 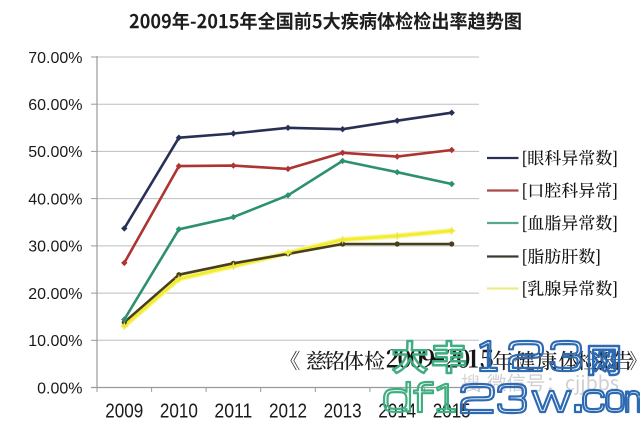 I want to click on svg-text: 10.00%, so click(x=55, y=341).